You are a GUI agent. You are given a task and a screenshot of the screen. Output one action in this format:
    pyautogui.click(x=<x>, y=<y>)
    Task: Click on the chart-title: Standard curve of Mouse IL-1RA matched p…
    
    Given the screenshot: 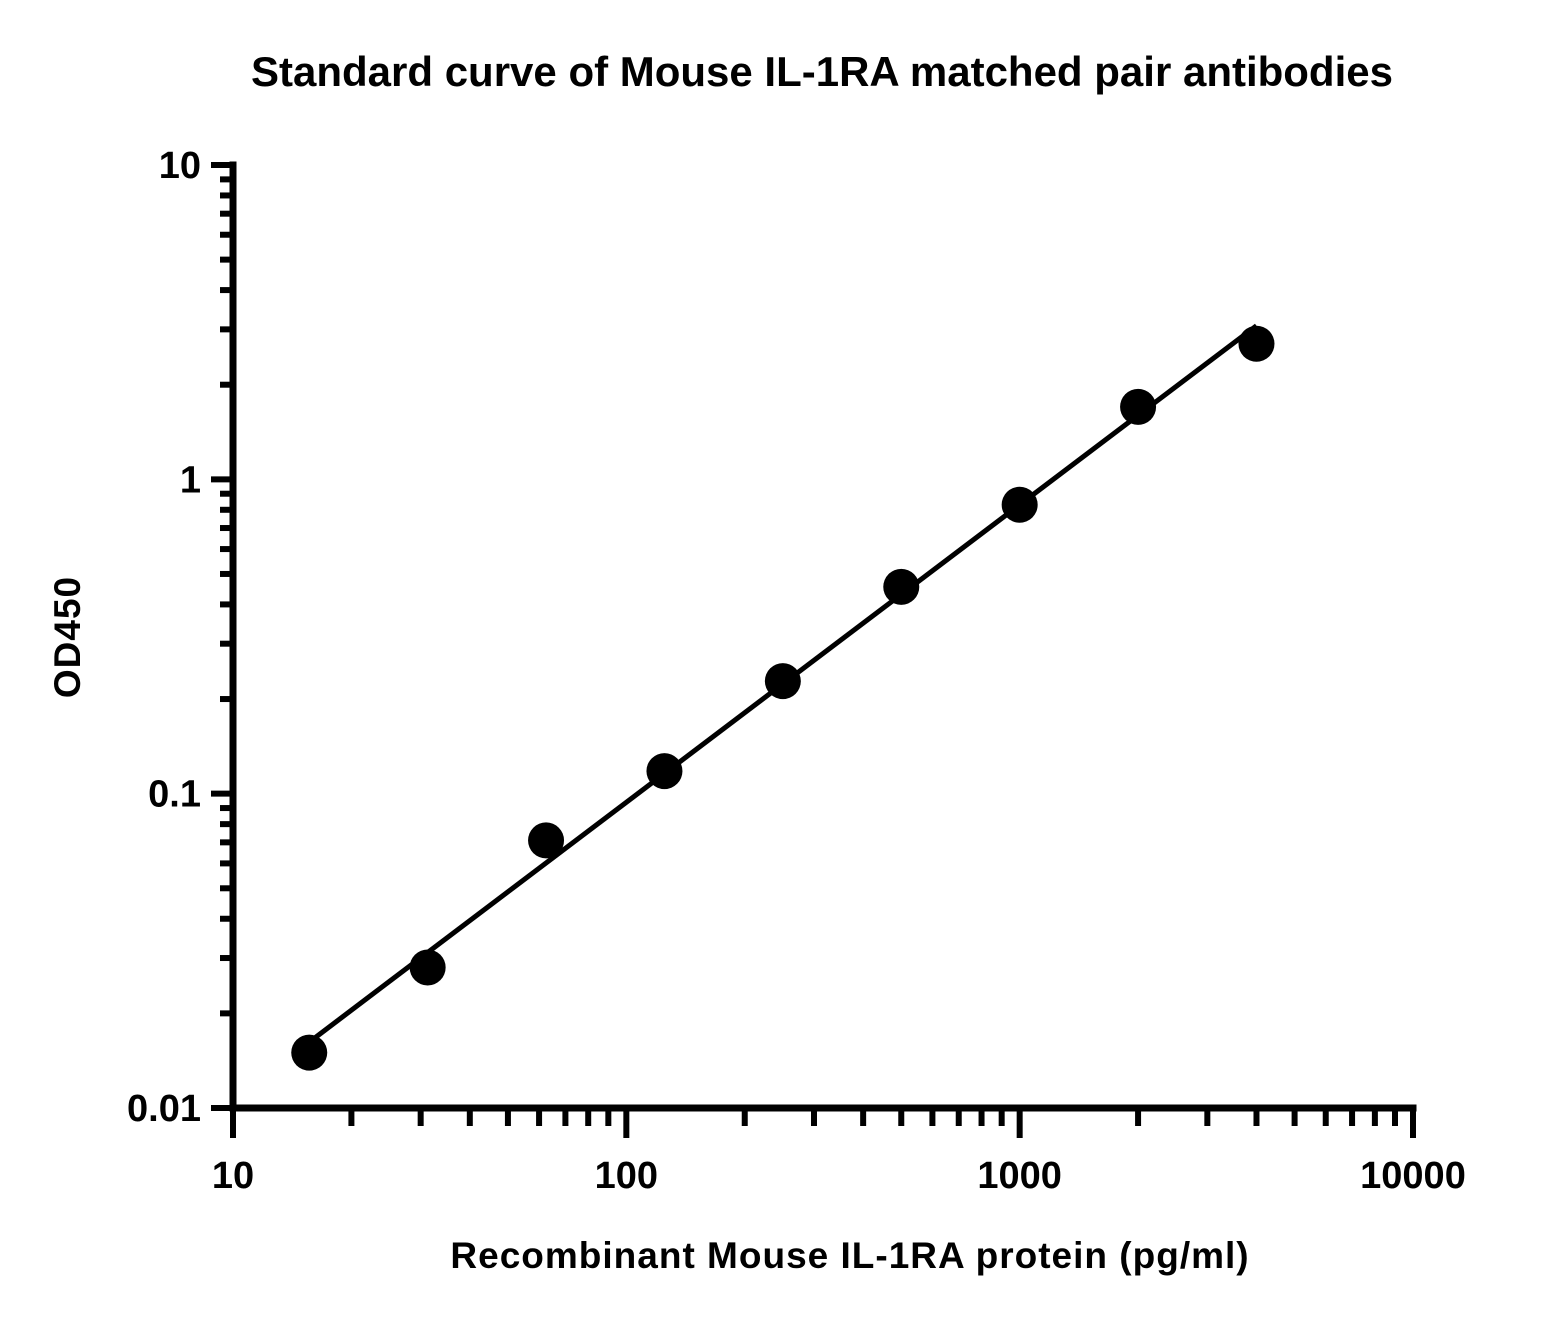 What is the action you would take?
    pyautogui.click(x=822, y=71)
    